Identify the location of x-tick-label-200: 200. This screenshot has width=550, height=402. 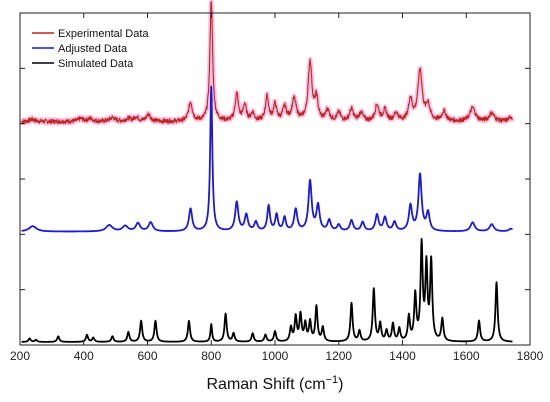
(20, 356).